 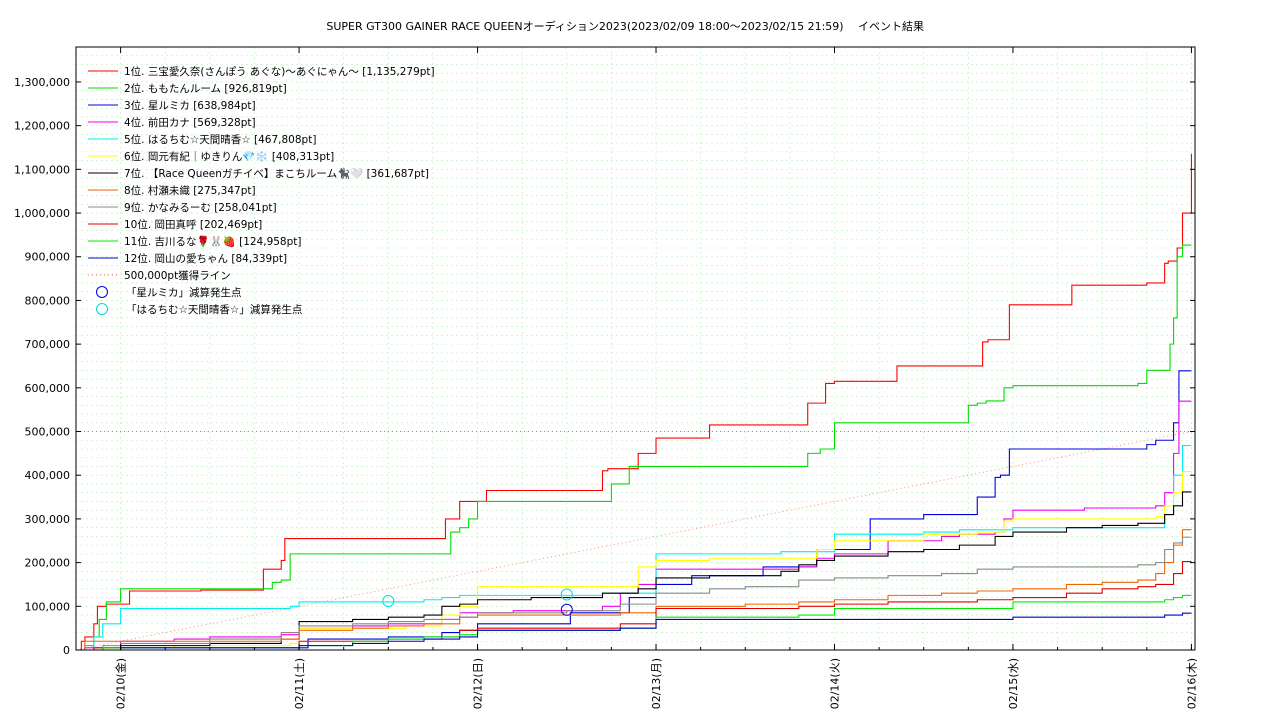 I want to click on legend-label: 5位. はるちむ☆天間晴香☆ [467,808pt], so click(x=220, y=139).